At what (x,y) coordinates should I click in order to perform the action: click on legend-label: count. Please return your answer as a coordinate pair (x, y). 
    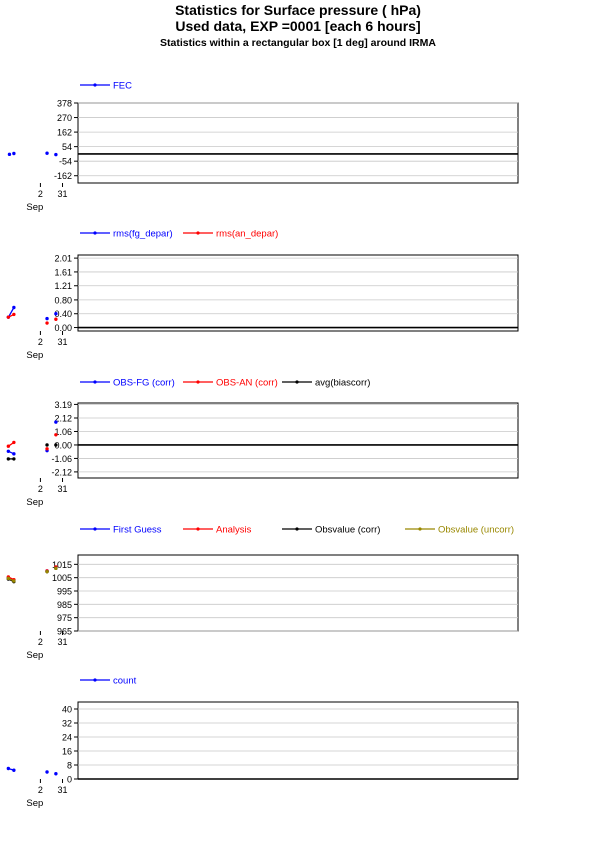
    Looking at the image, I should click on (125, 681).